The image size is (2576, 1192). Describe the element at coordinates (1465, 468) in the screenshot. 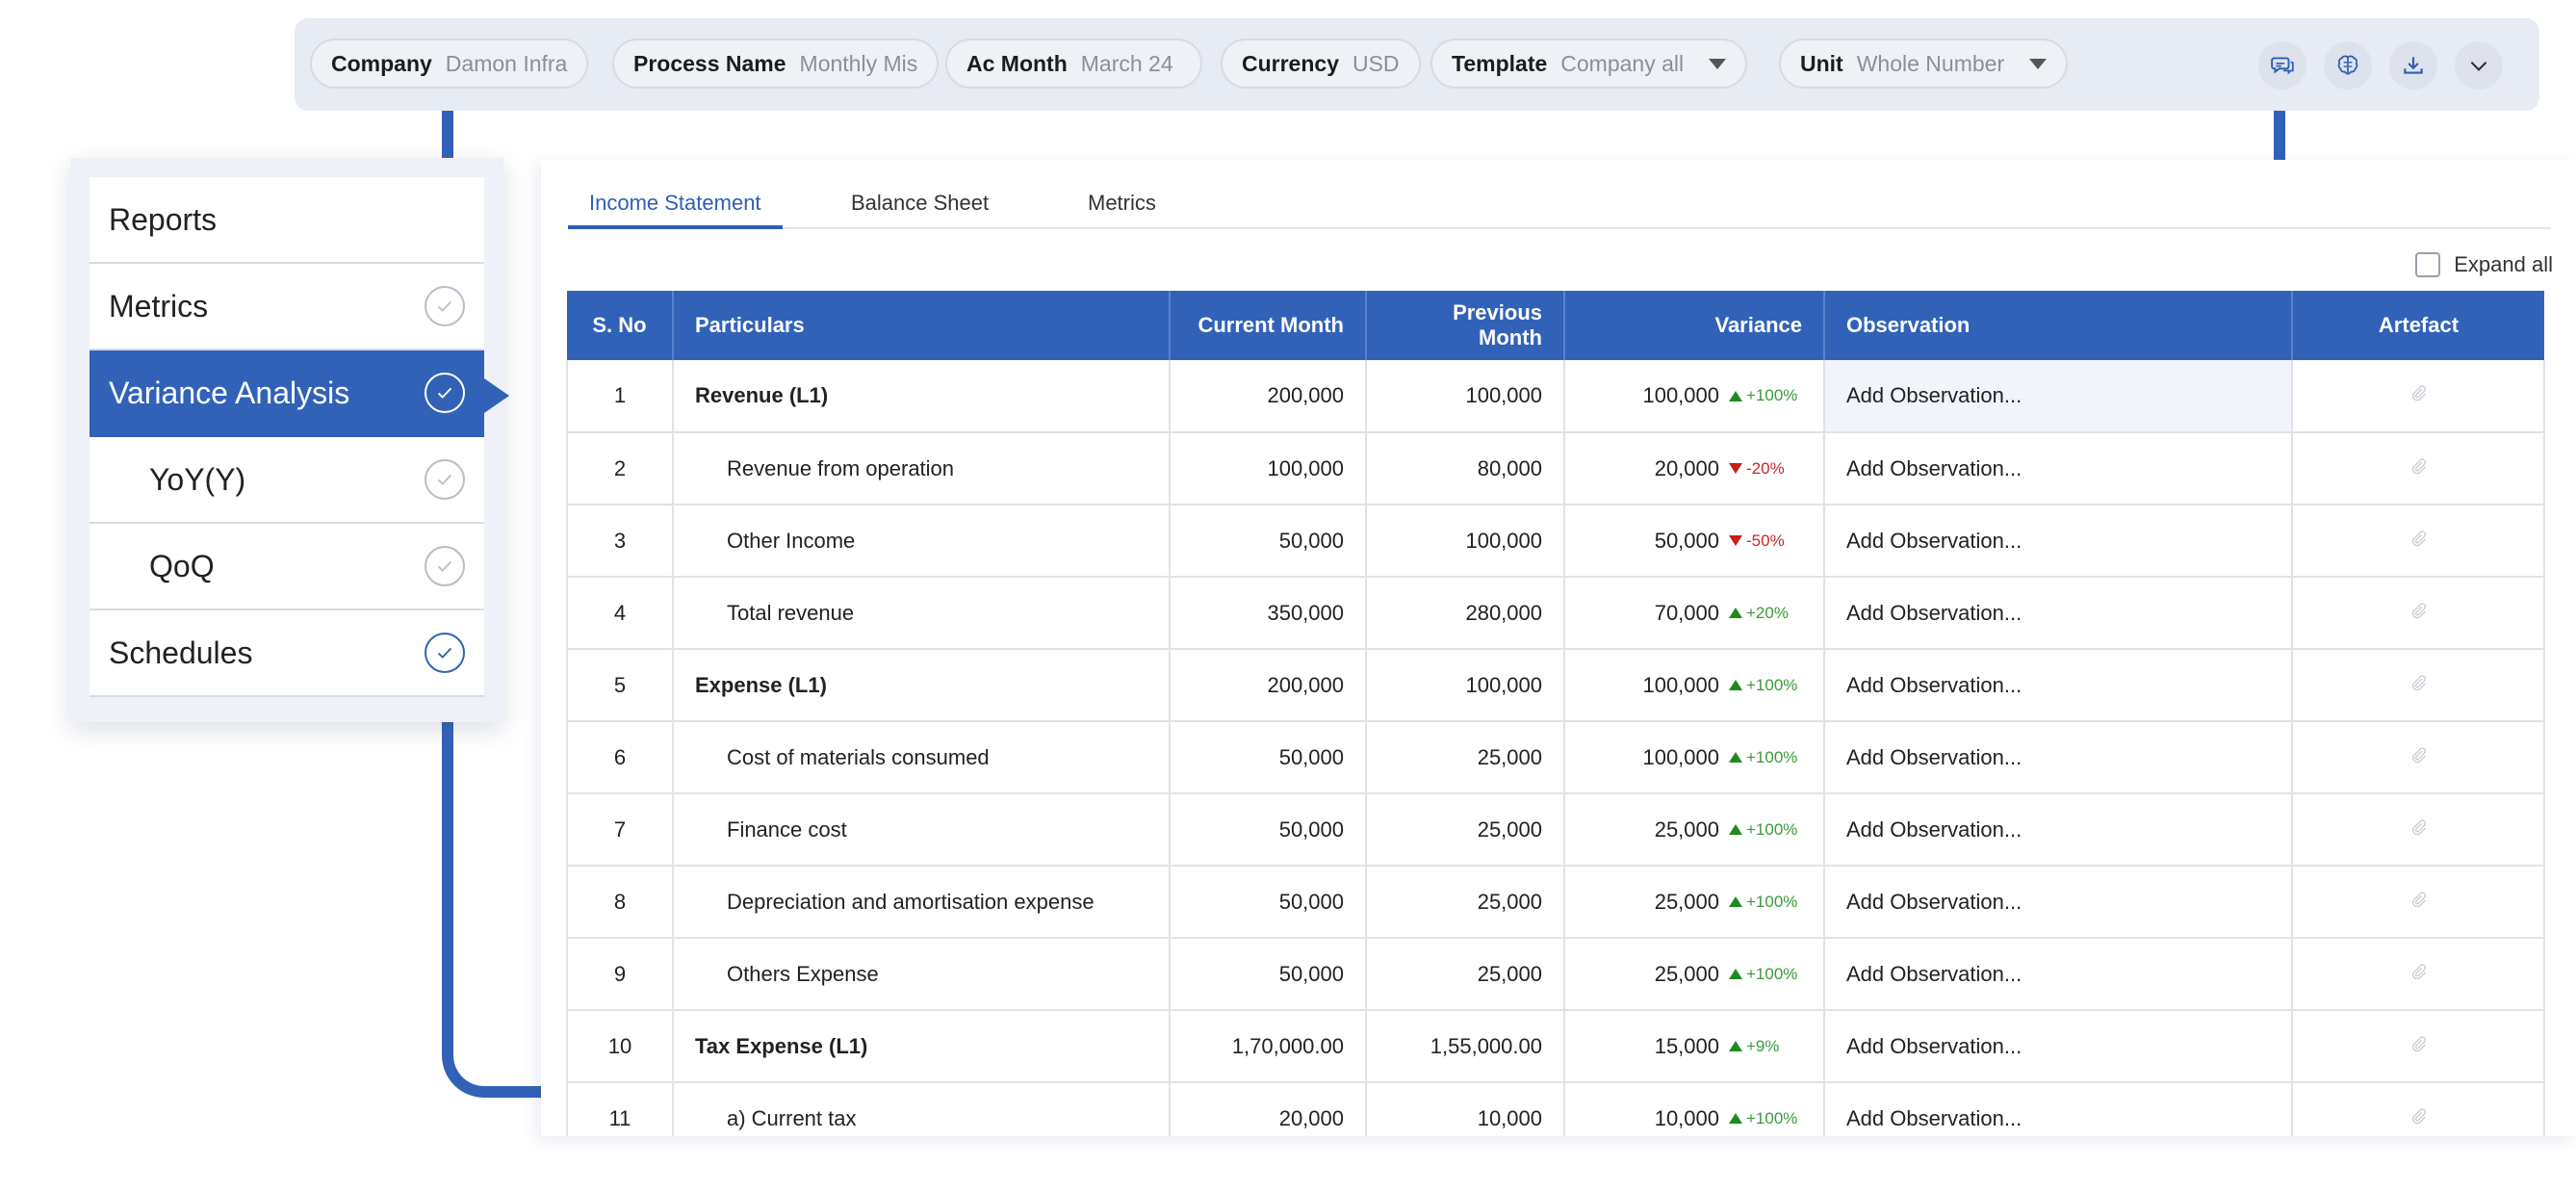

I see `previous-month-cell: 80,000` at that location.